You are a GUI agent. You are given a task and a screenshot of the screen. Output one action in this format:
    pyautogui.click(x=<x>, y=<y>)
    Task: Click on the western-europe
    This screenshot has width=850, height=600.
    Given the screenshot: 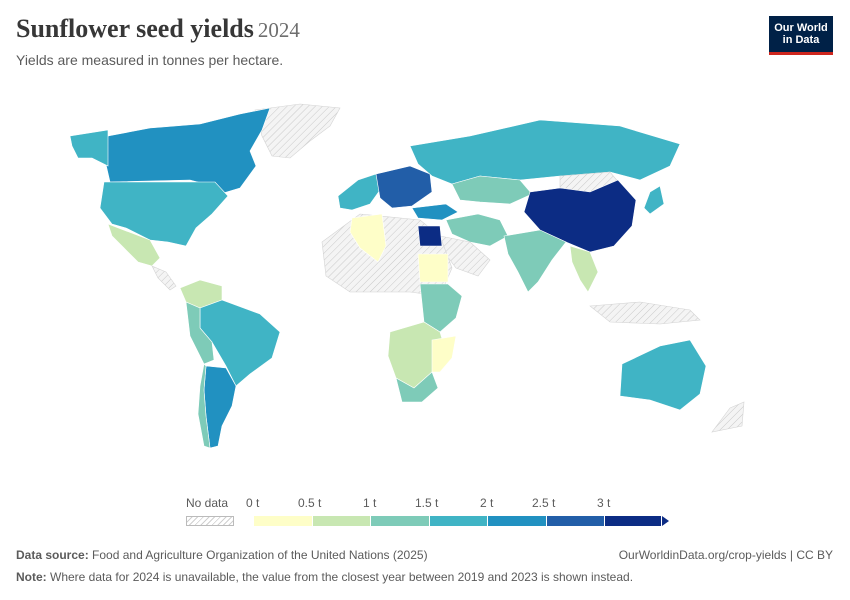 What is the action you would take?
    pyautogui.click(x=359, y=192)
    